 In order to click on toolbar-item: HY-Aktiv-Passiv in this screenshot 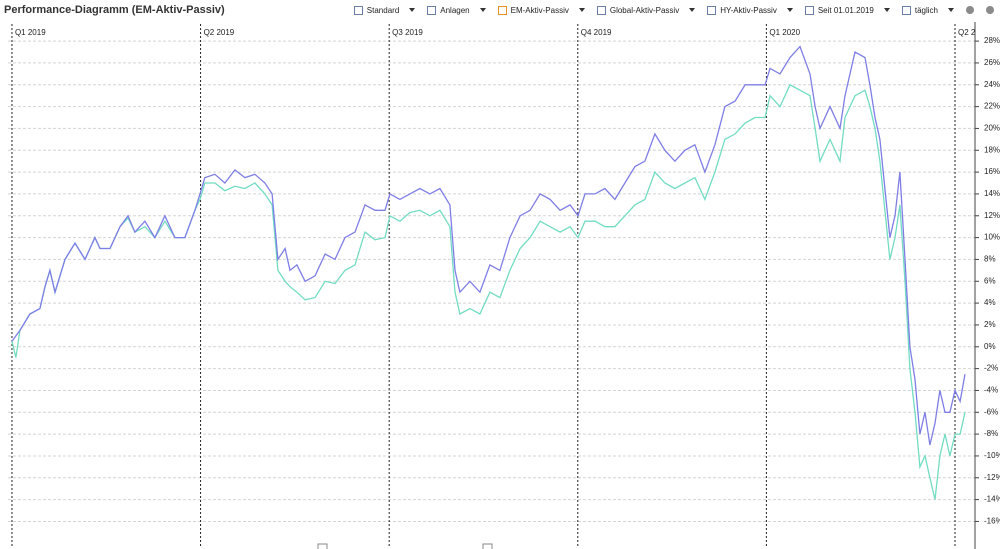, I will do `click(750, 10)`.